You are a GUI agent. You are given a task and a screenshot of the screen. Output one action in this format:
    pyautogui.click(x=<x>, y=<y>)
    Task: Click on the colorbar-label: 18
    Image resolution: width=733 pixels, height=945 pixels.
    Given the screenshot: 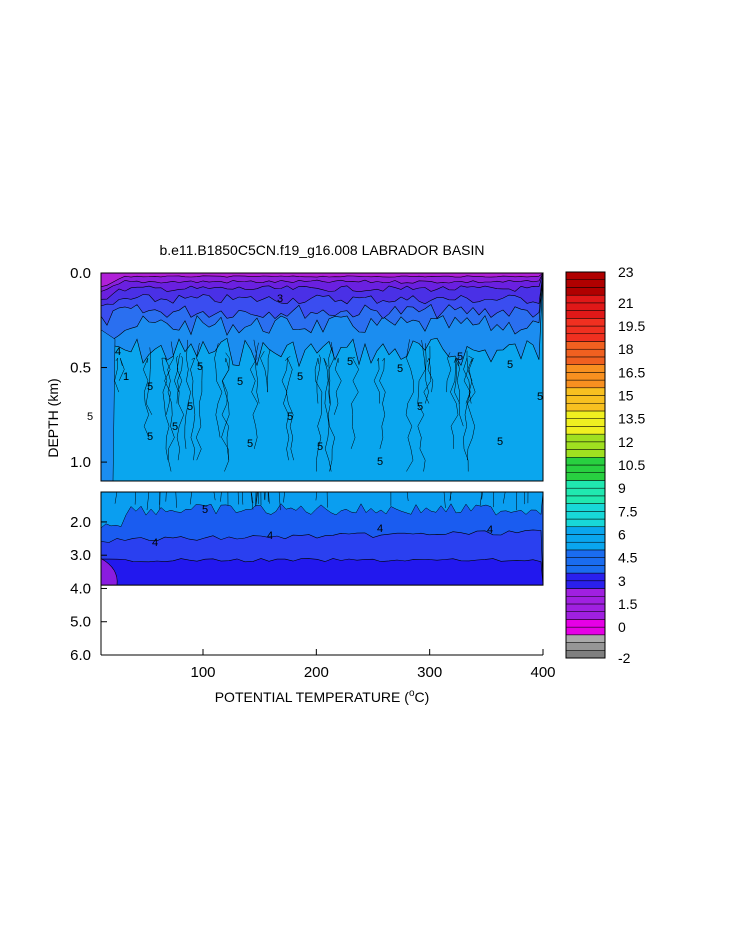 What is the action you would take?
    pyautogui.click(x=626, y=349)
    